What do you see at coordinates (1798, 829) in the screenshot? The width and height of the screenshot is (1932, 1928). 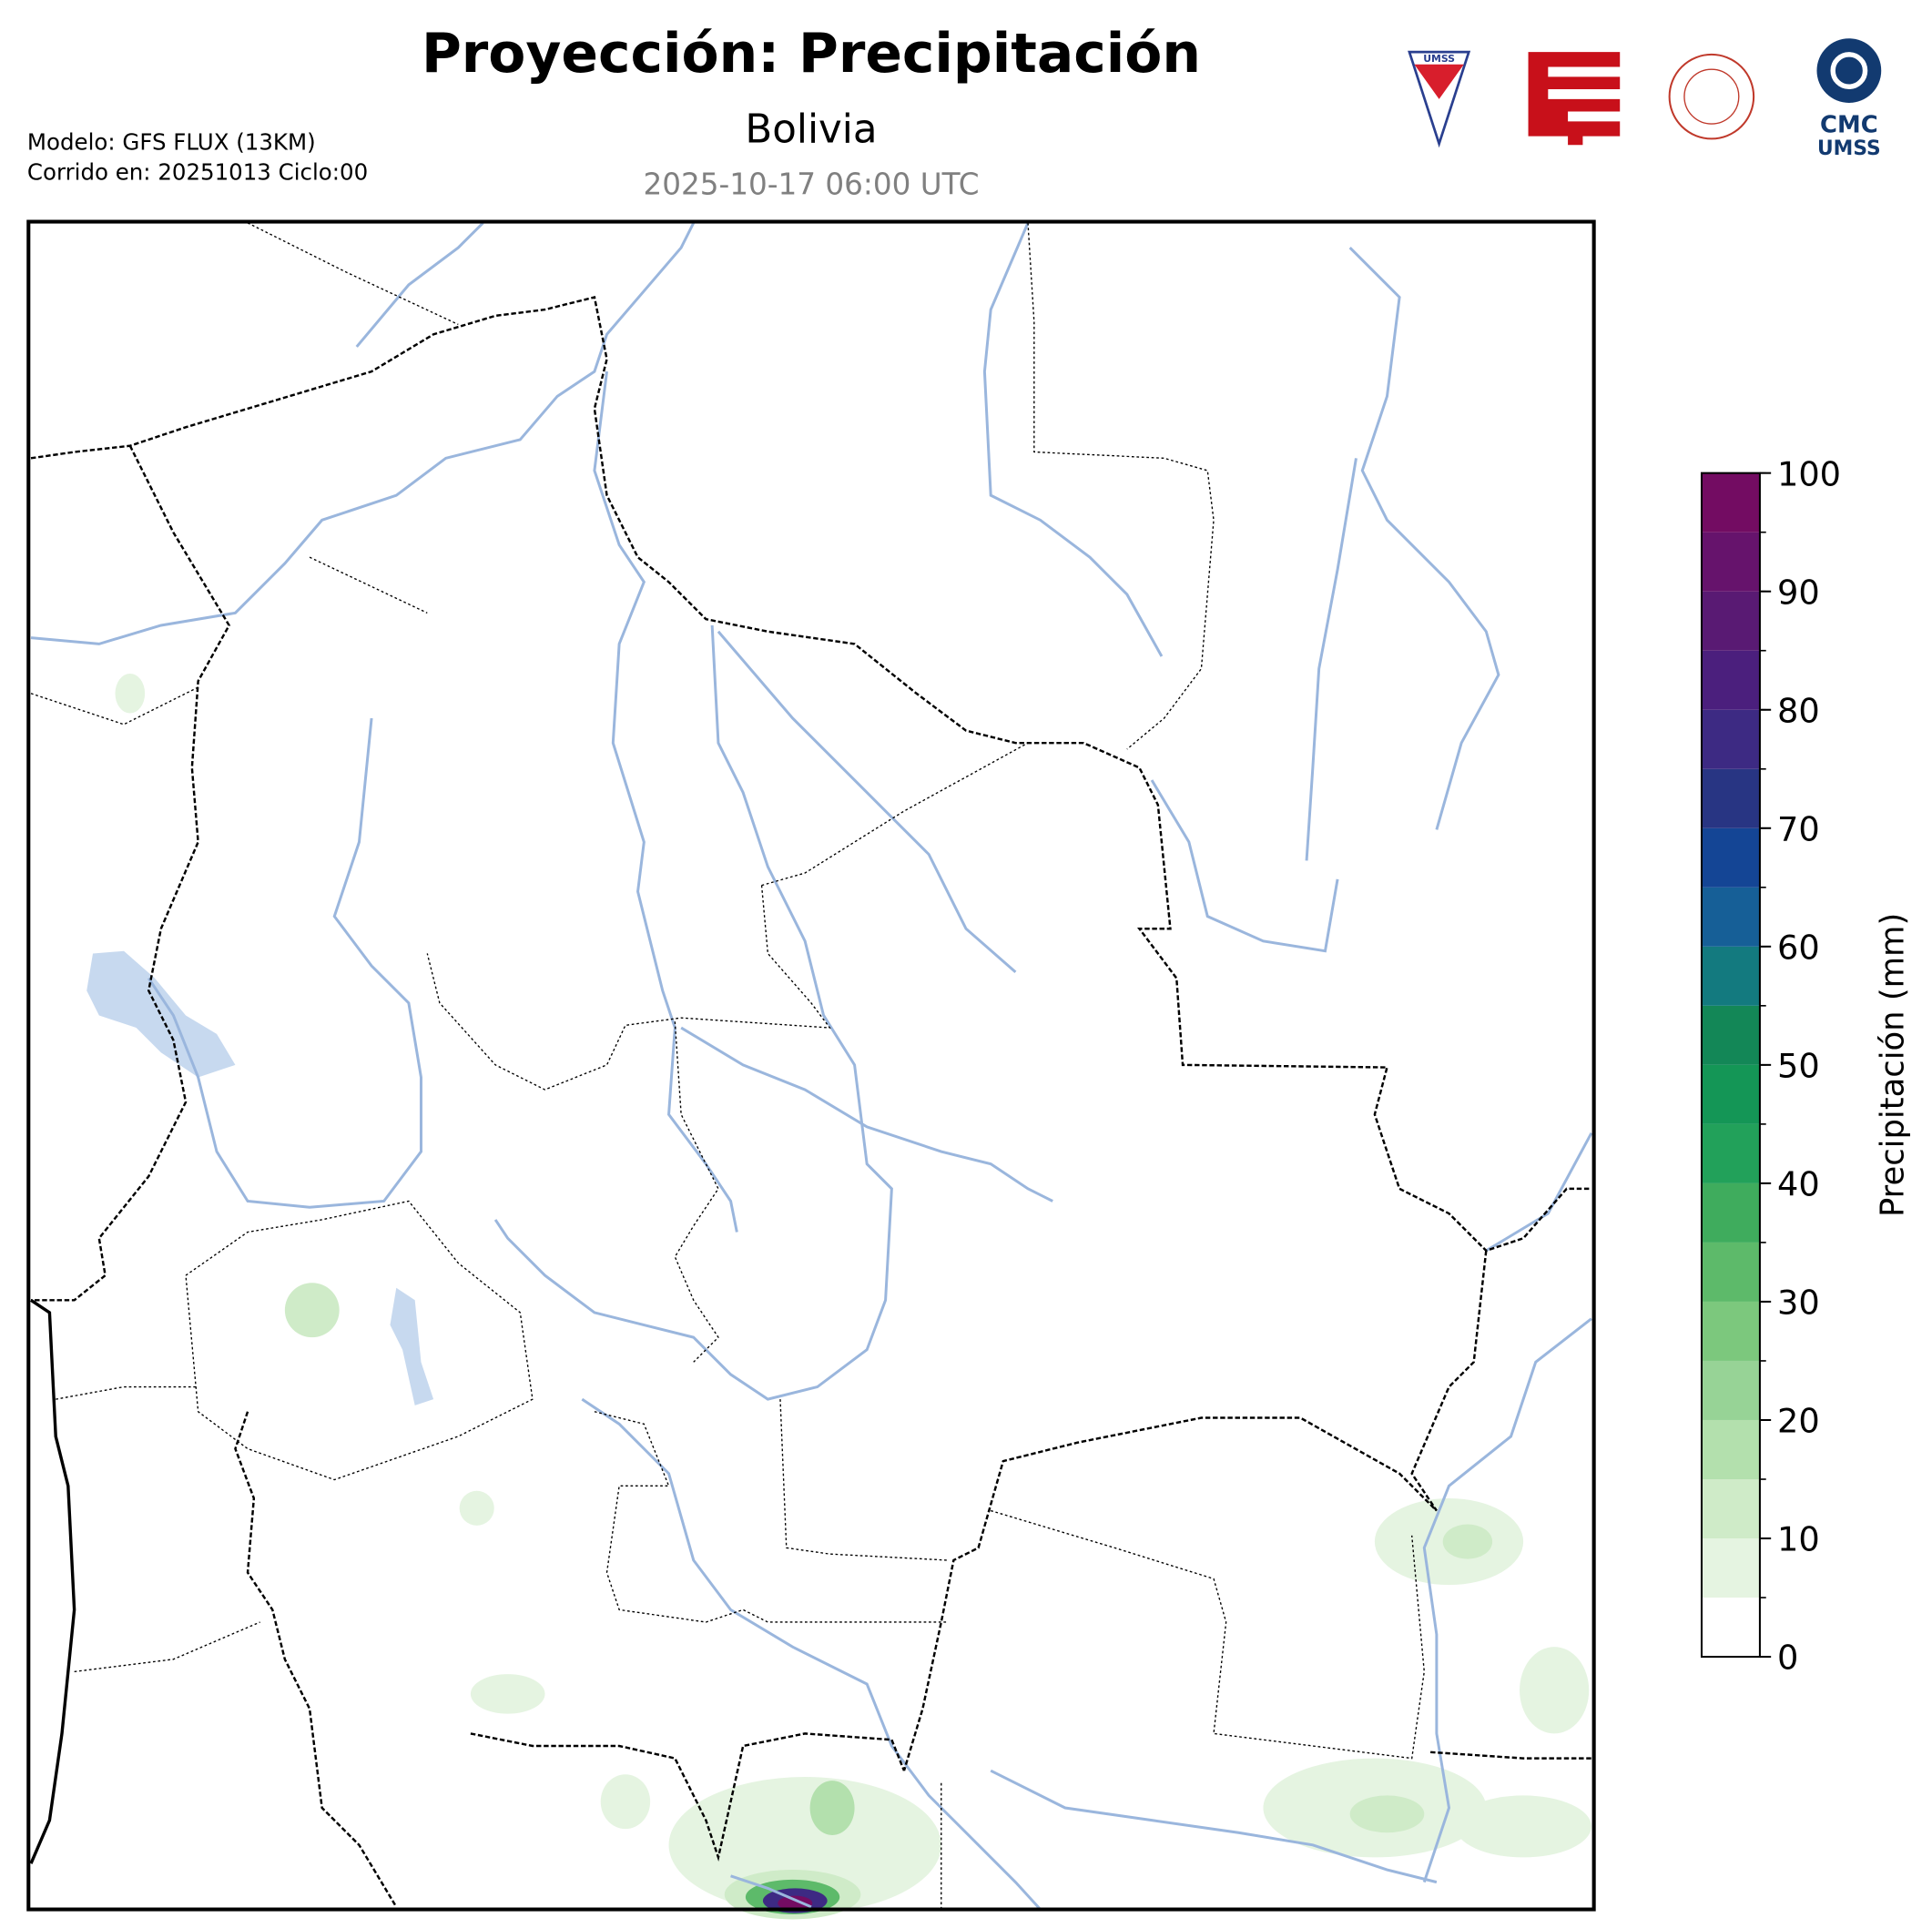 I see `tick-label: 70` at bounding box center [1798, 829].